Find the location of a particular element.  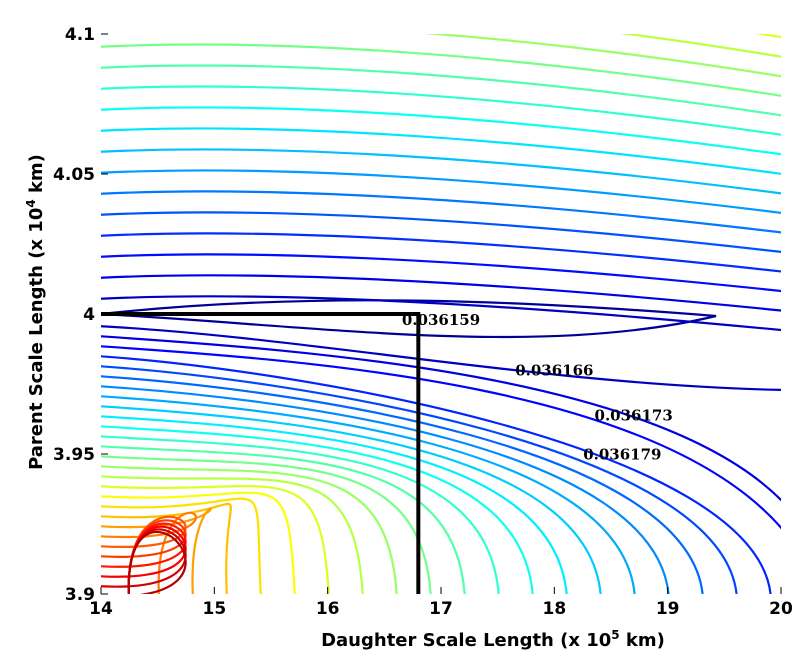

x-tick-label: 19 is located at coordinates (668, 609).